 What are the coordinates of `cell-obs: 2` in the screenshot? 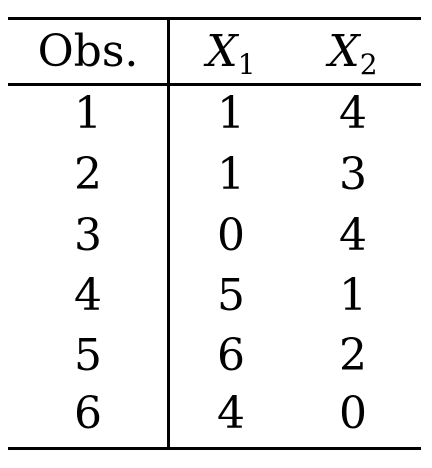 It's located at (88, 174).